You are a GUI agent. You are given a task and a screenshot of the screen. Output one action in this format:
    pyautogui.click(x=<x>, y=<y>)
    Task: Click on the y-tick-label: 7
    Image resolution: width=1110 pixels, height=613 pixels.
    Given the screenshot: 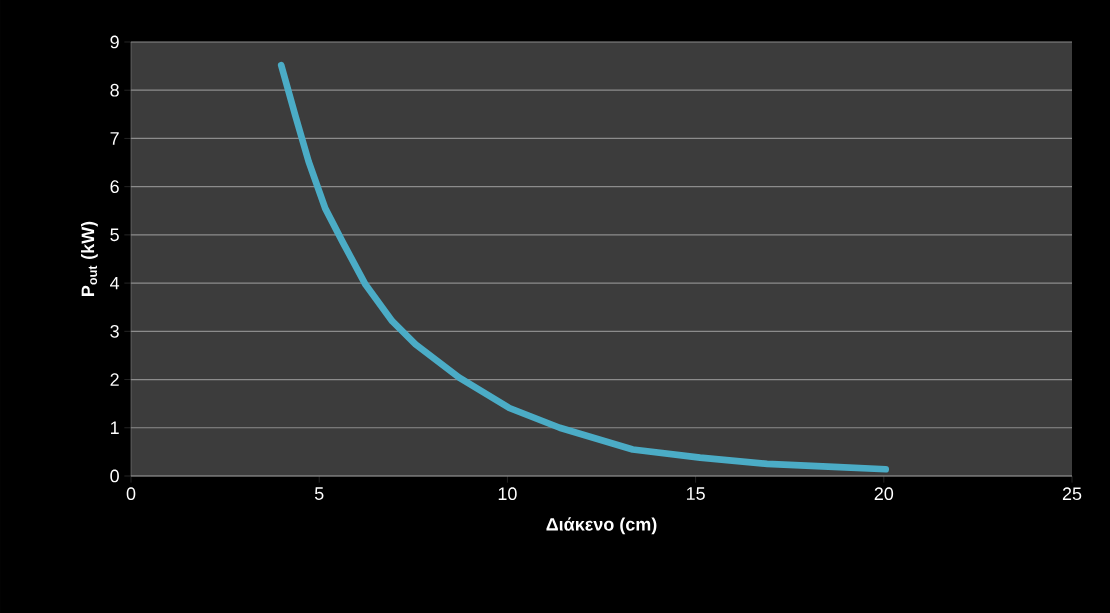 What is the action you would take?
    pyautogui.click(x=114, y=138)
    